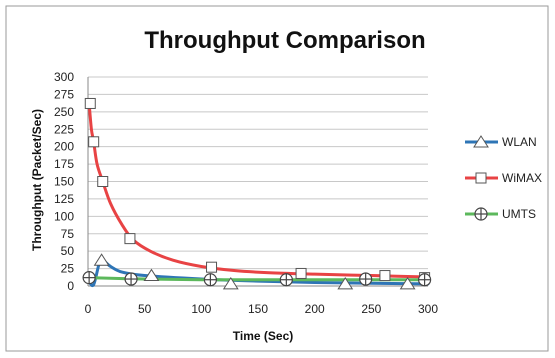 Image resolution: width=555 pixels, height=358 pixels. I want to click on legend-item-wlan: WLAN, so click(501, 142).